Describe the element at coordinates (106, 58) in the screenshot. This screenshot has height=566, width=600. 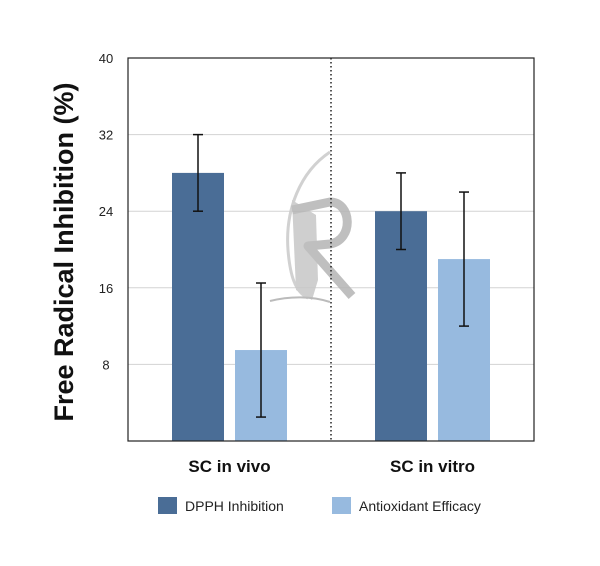
I see `y-tick-label: 40` at that location.